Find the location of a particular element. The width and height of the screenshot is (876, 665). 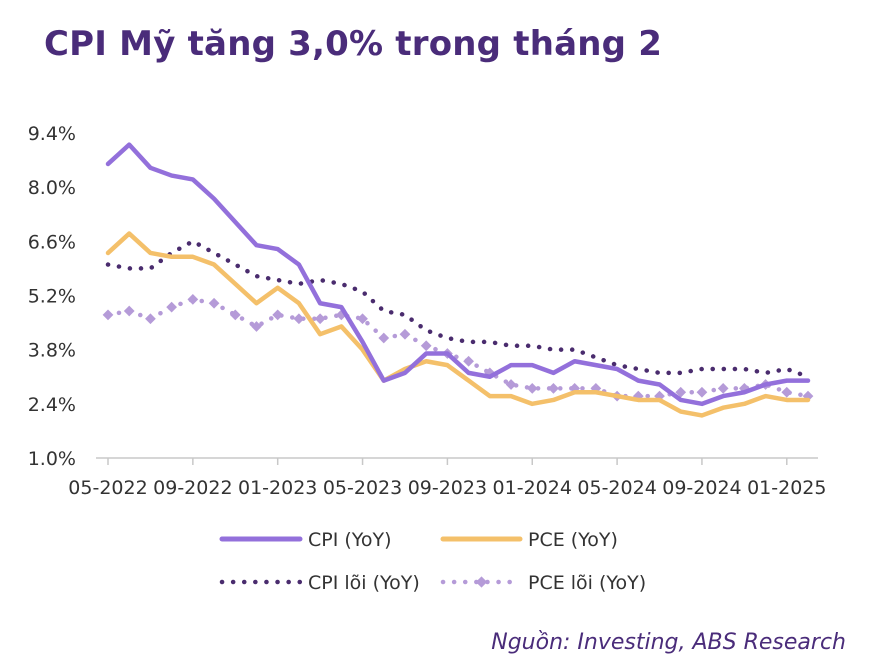

y-tick-label: 8.0% is located at coordinates (52, 188).